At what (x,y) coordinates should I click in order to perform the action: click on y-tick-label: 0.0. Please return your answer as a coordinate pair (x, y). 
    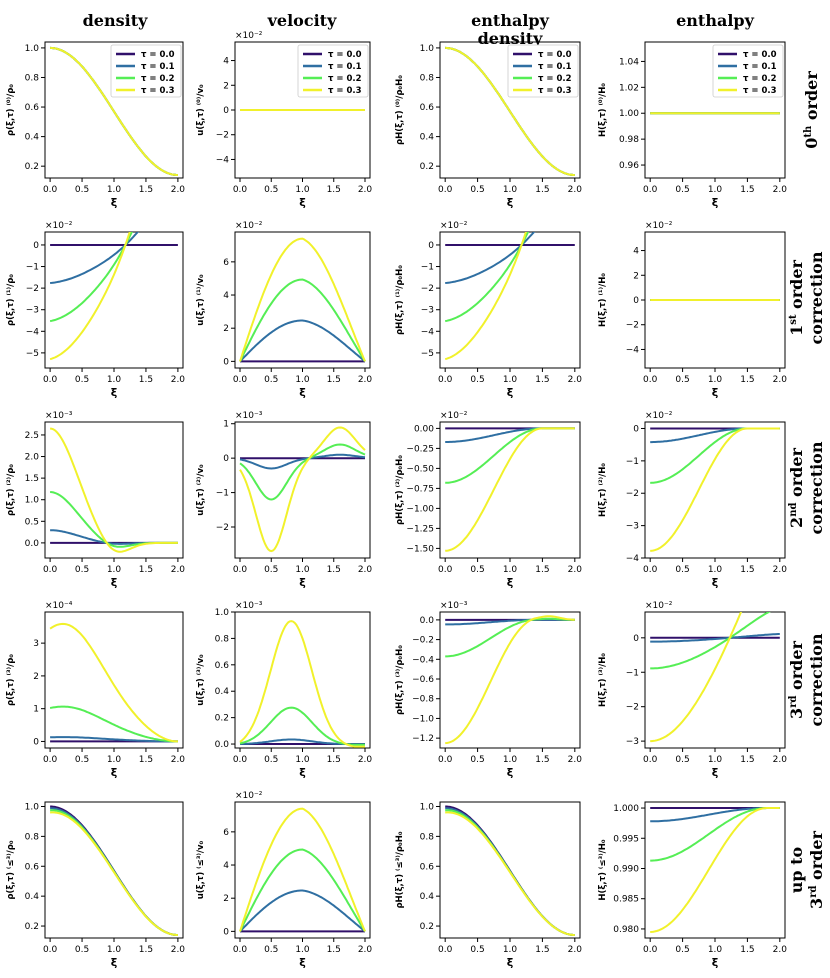
    Looking at the image, I should click on (32, 544).